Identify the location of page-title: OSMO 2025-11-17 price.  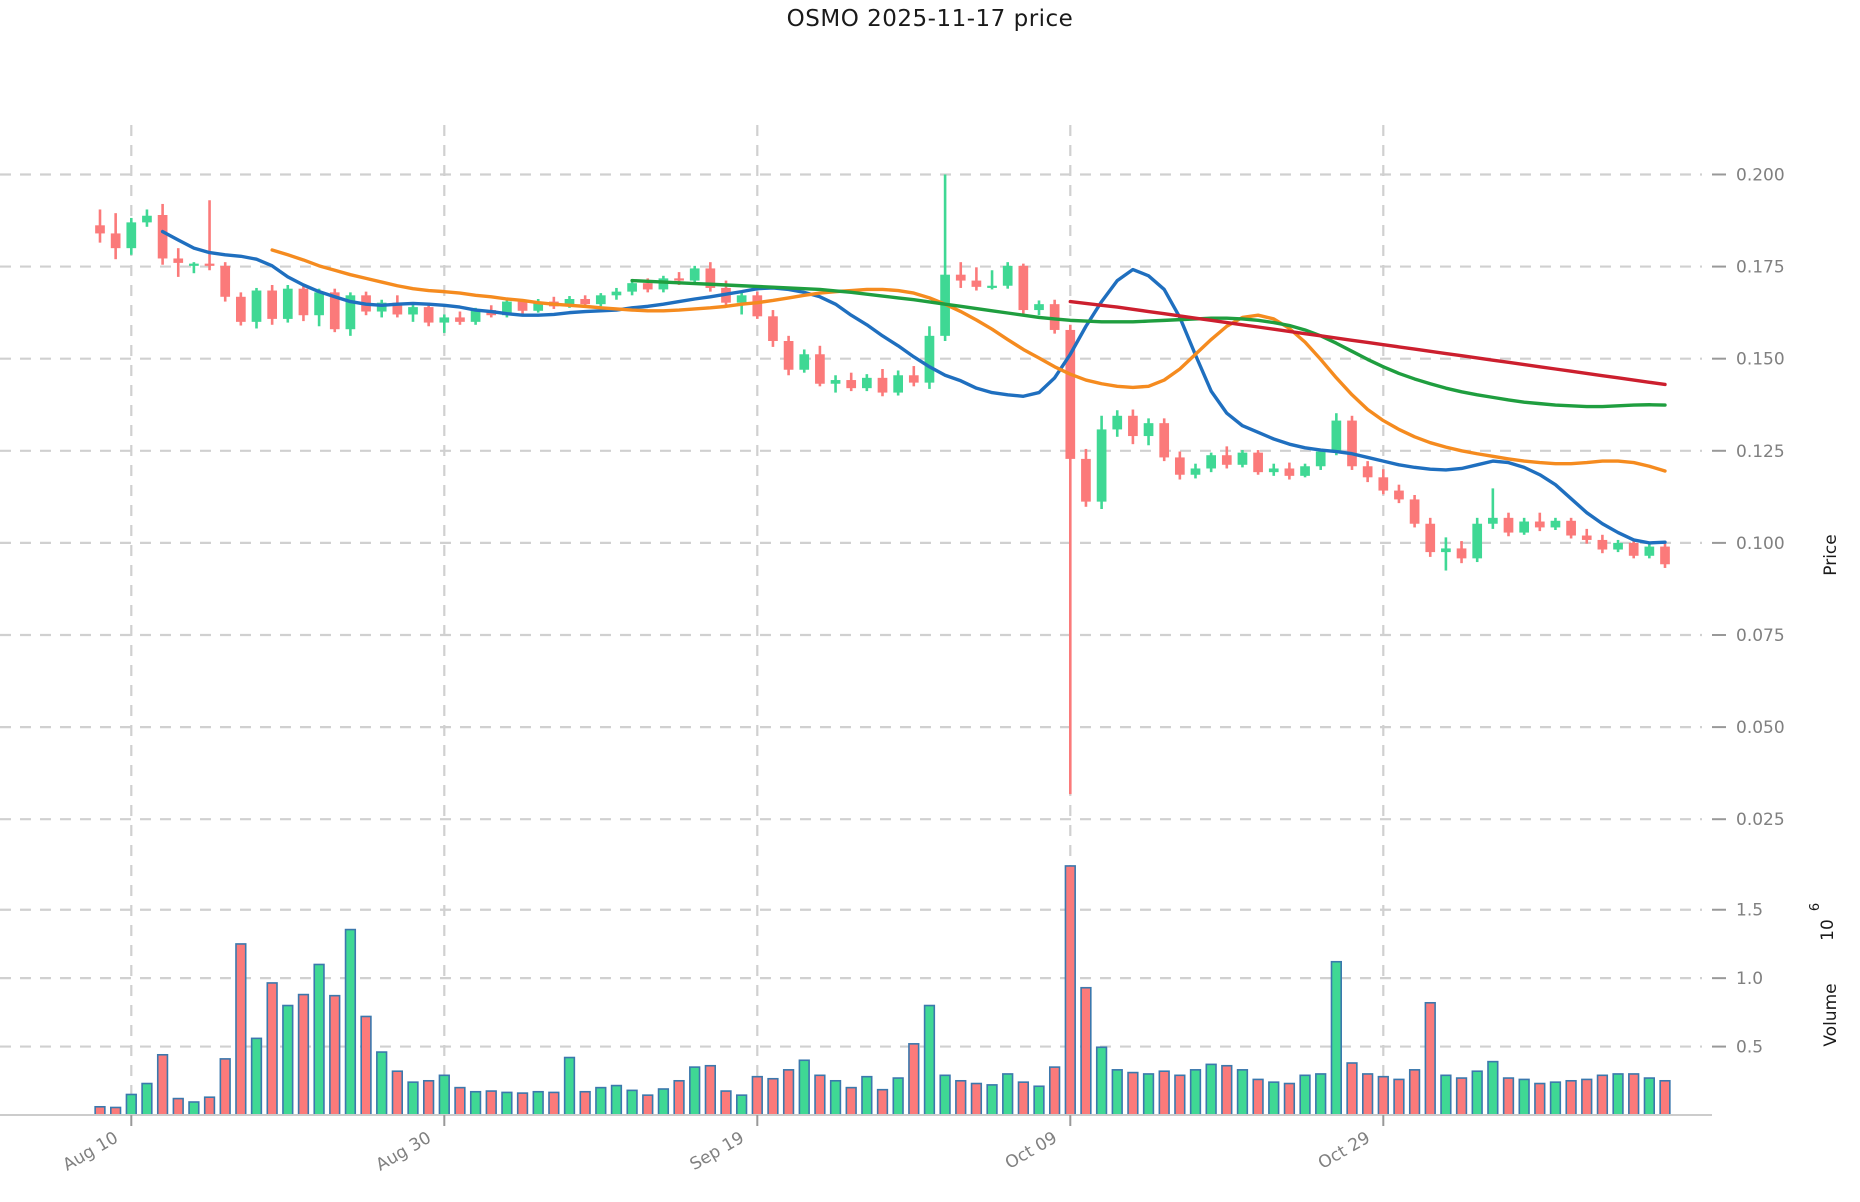
(930, 19).